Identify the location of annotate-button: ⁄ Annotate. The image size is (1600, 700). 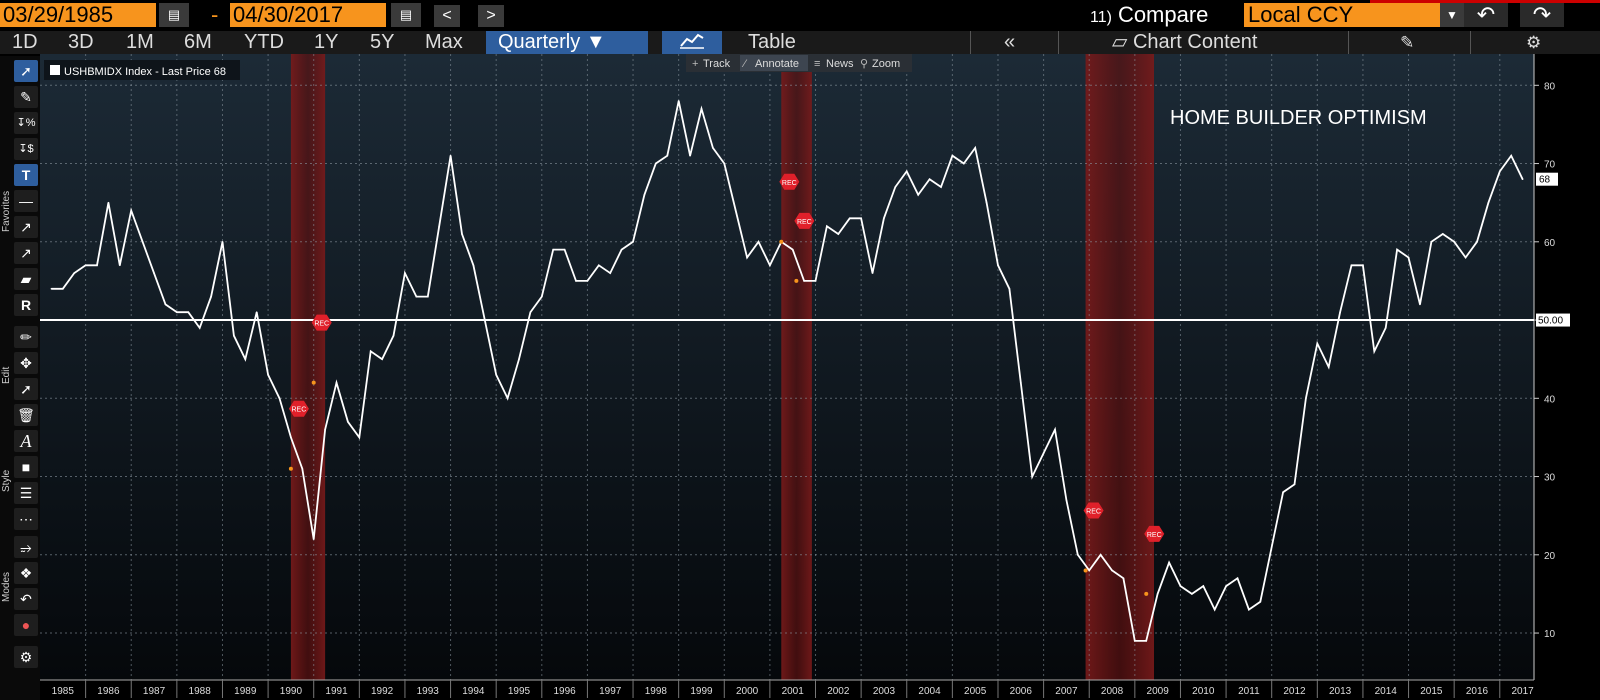
(770, 64).